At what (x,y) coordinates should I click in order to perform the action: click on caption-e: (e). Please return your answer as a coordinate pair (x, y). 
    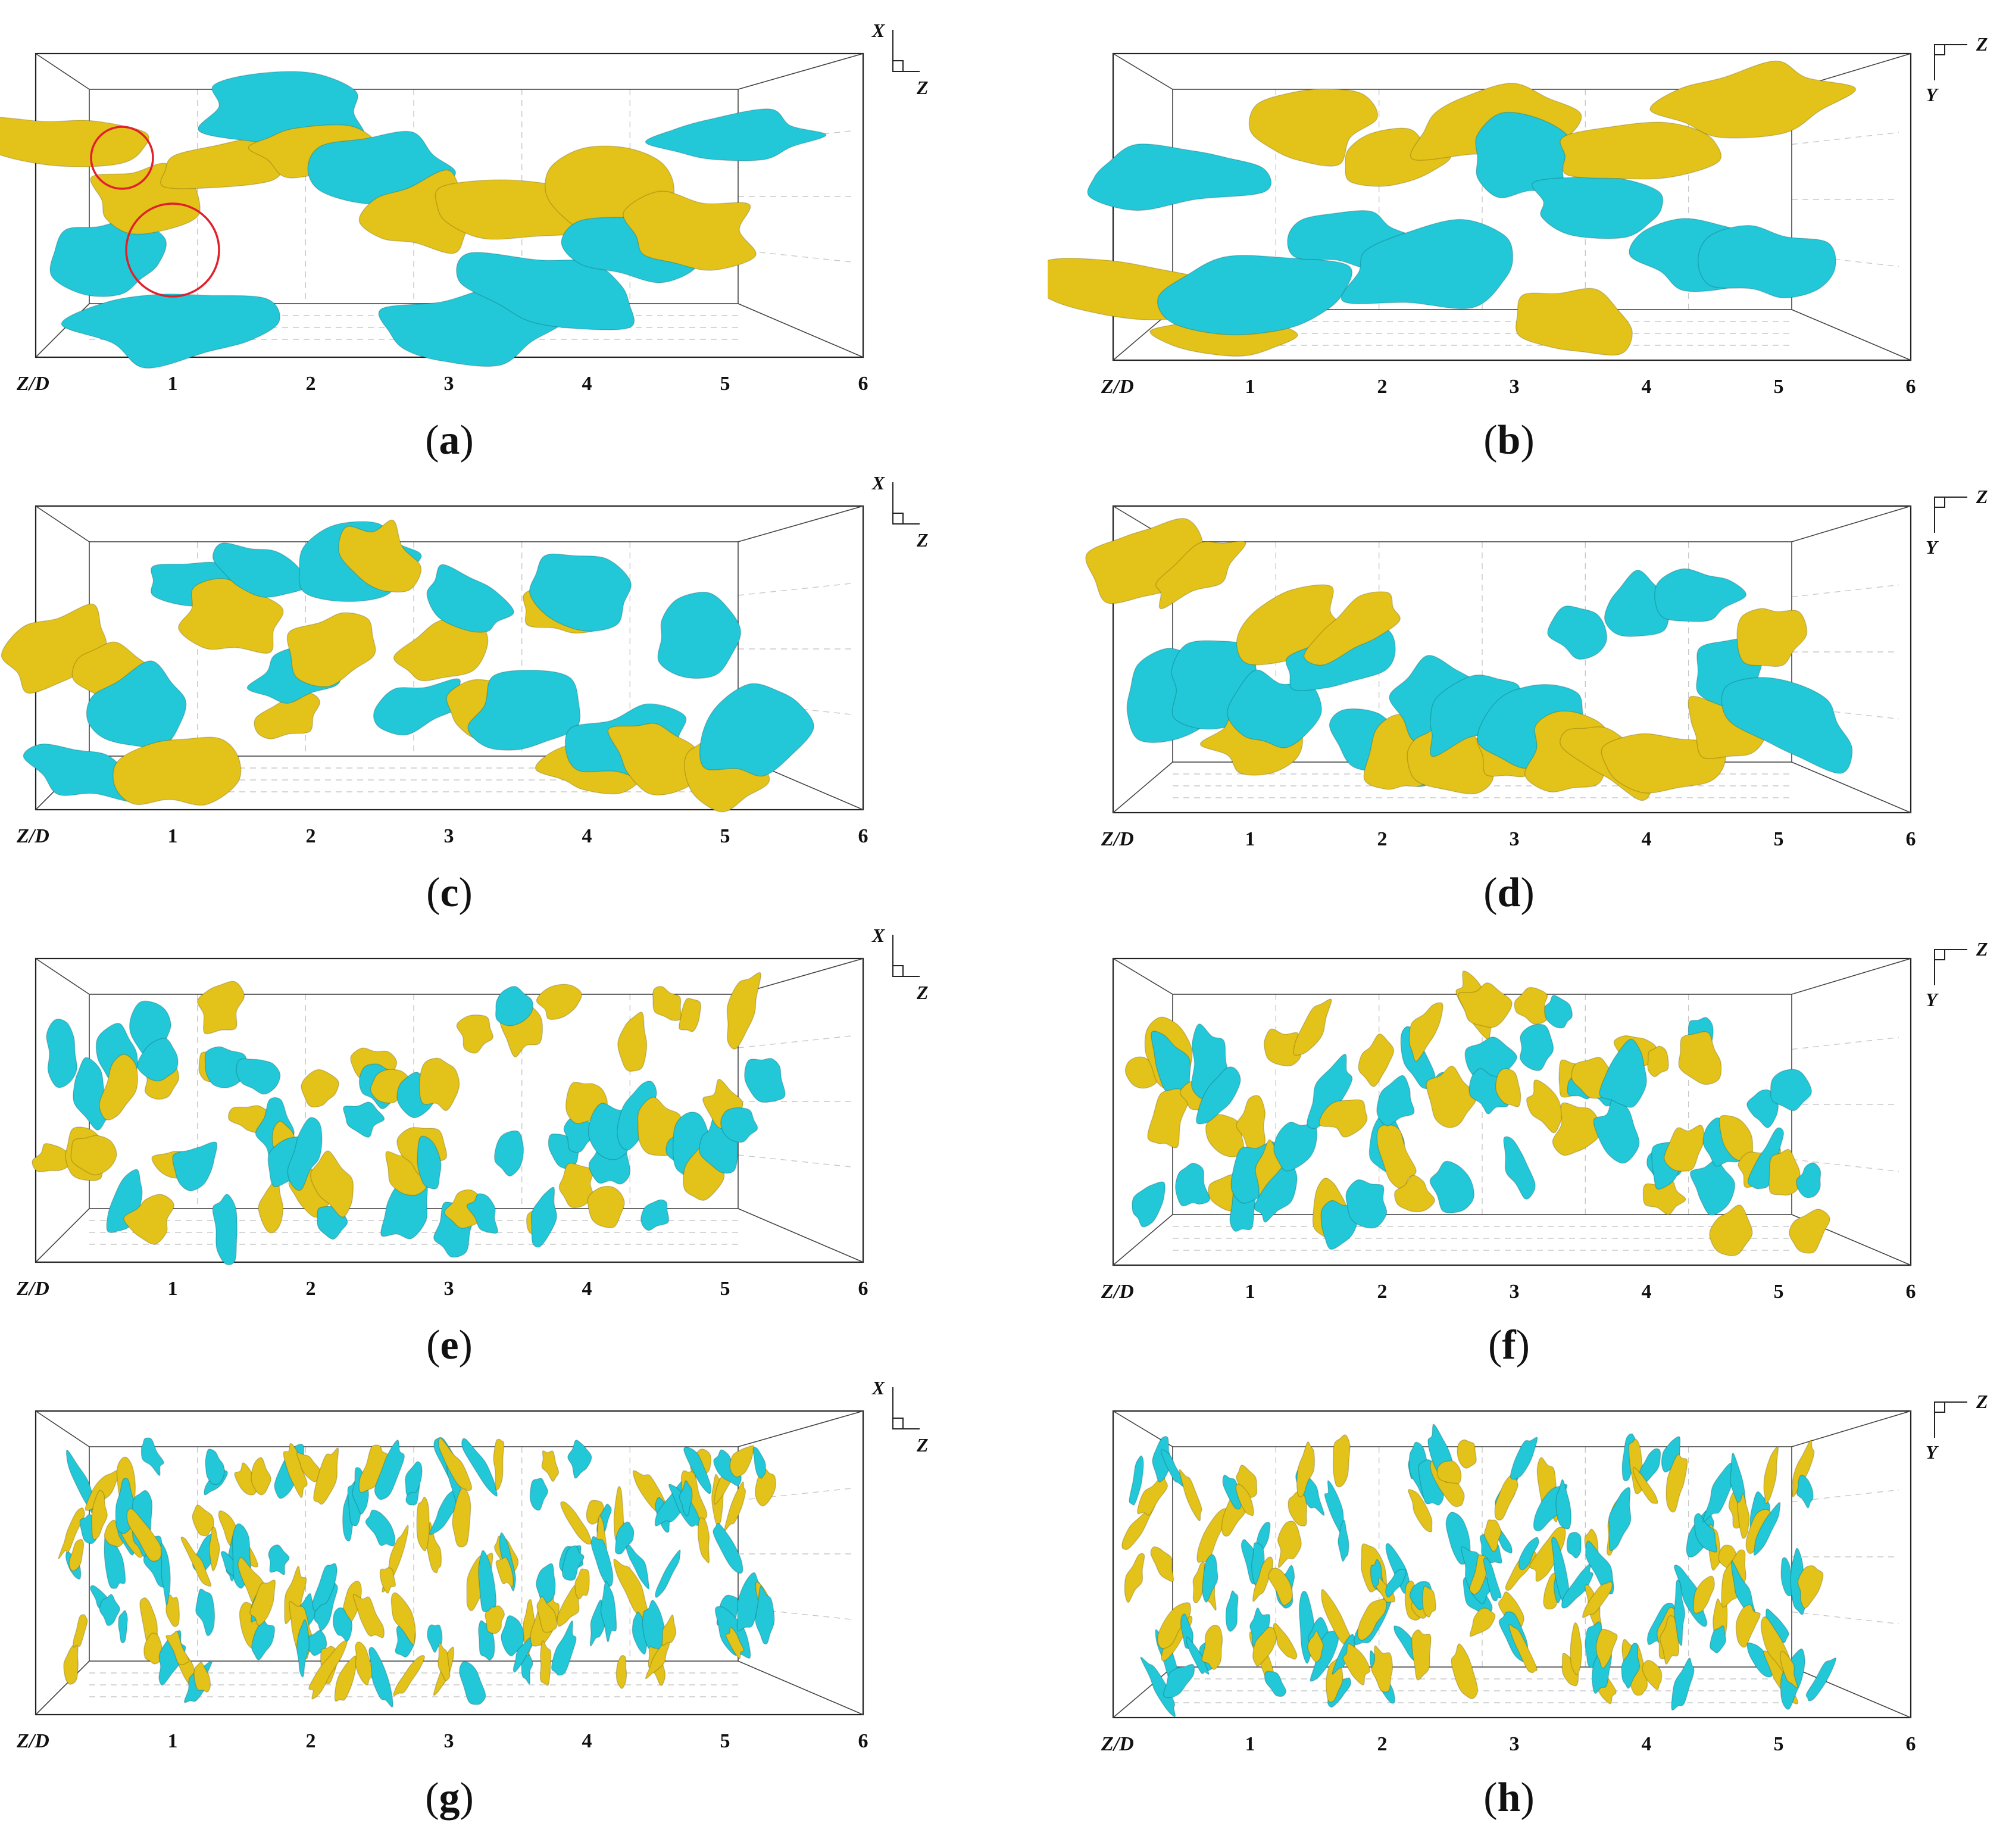
    Looking at the image, I should click on (449, 1345).